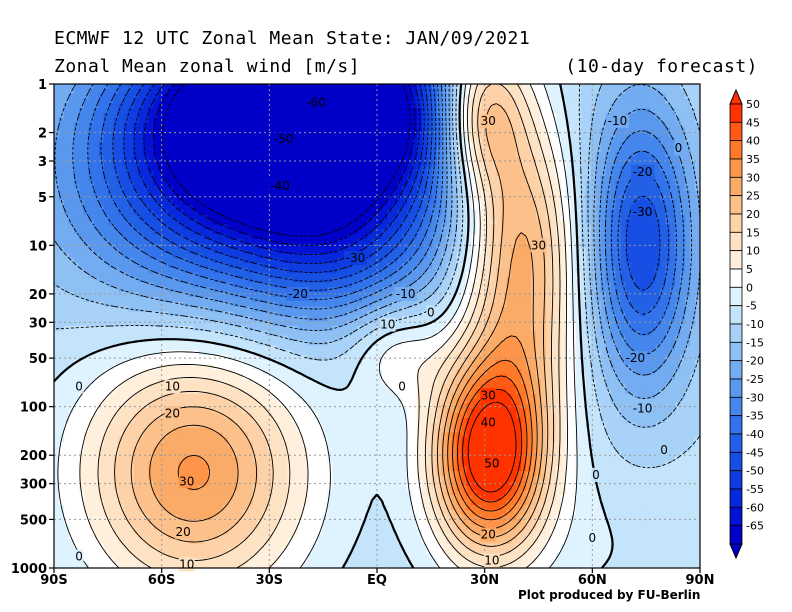 This screenshot has width=792, height=612. I want to click on contour-label: -60, so click(316, 102).